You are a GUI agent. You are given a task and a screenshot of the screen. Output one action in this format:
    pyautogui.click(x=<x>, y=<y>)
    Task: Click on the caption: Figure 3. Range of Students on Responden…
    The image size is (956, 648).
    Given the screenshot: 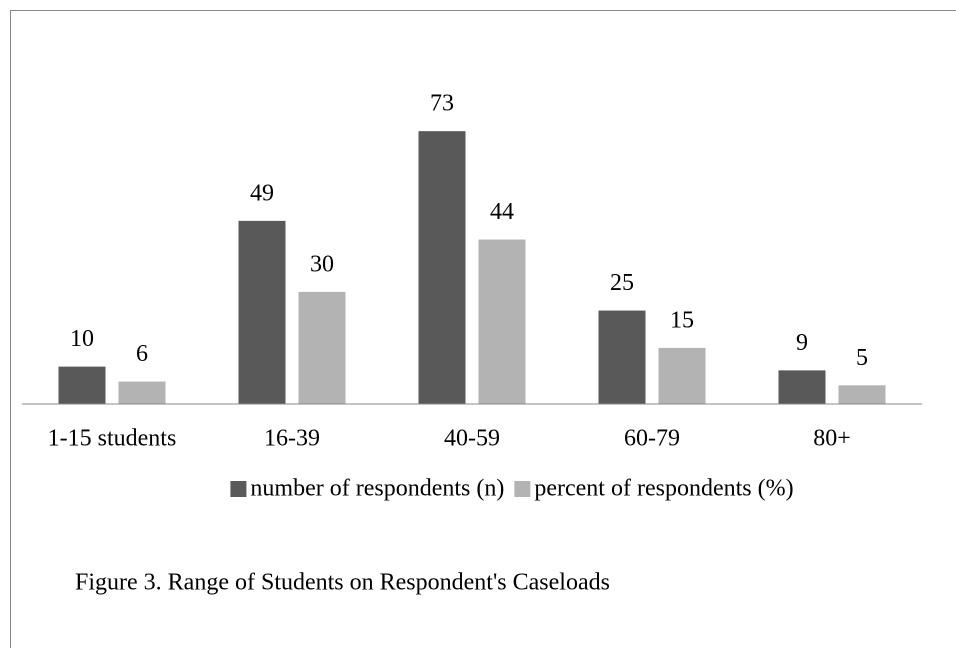 What is the action you would take?
    pyautogui.click(x=342, y=583)
    